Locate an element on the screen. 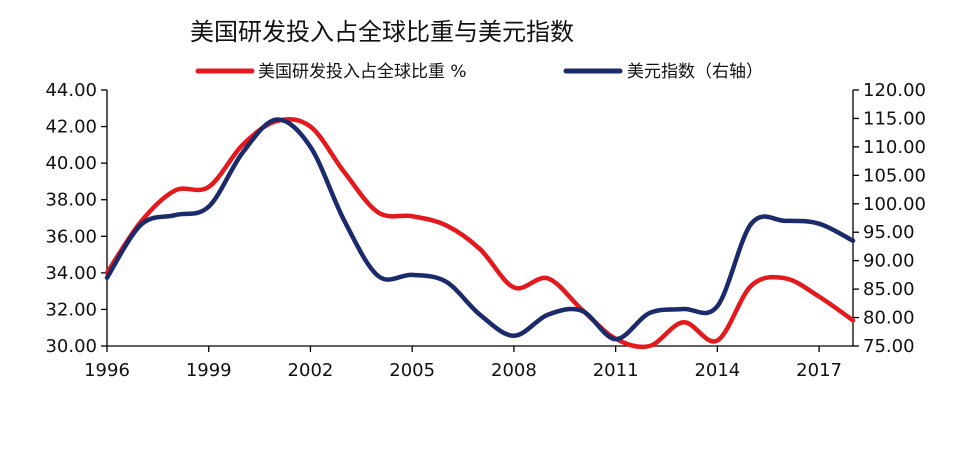 The width and height of the screenshot is (960, 451). right-tick-label: 80.00 is located at coordinates (889, 318).